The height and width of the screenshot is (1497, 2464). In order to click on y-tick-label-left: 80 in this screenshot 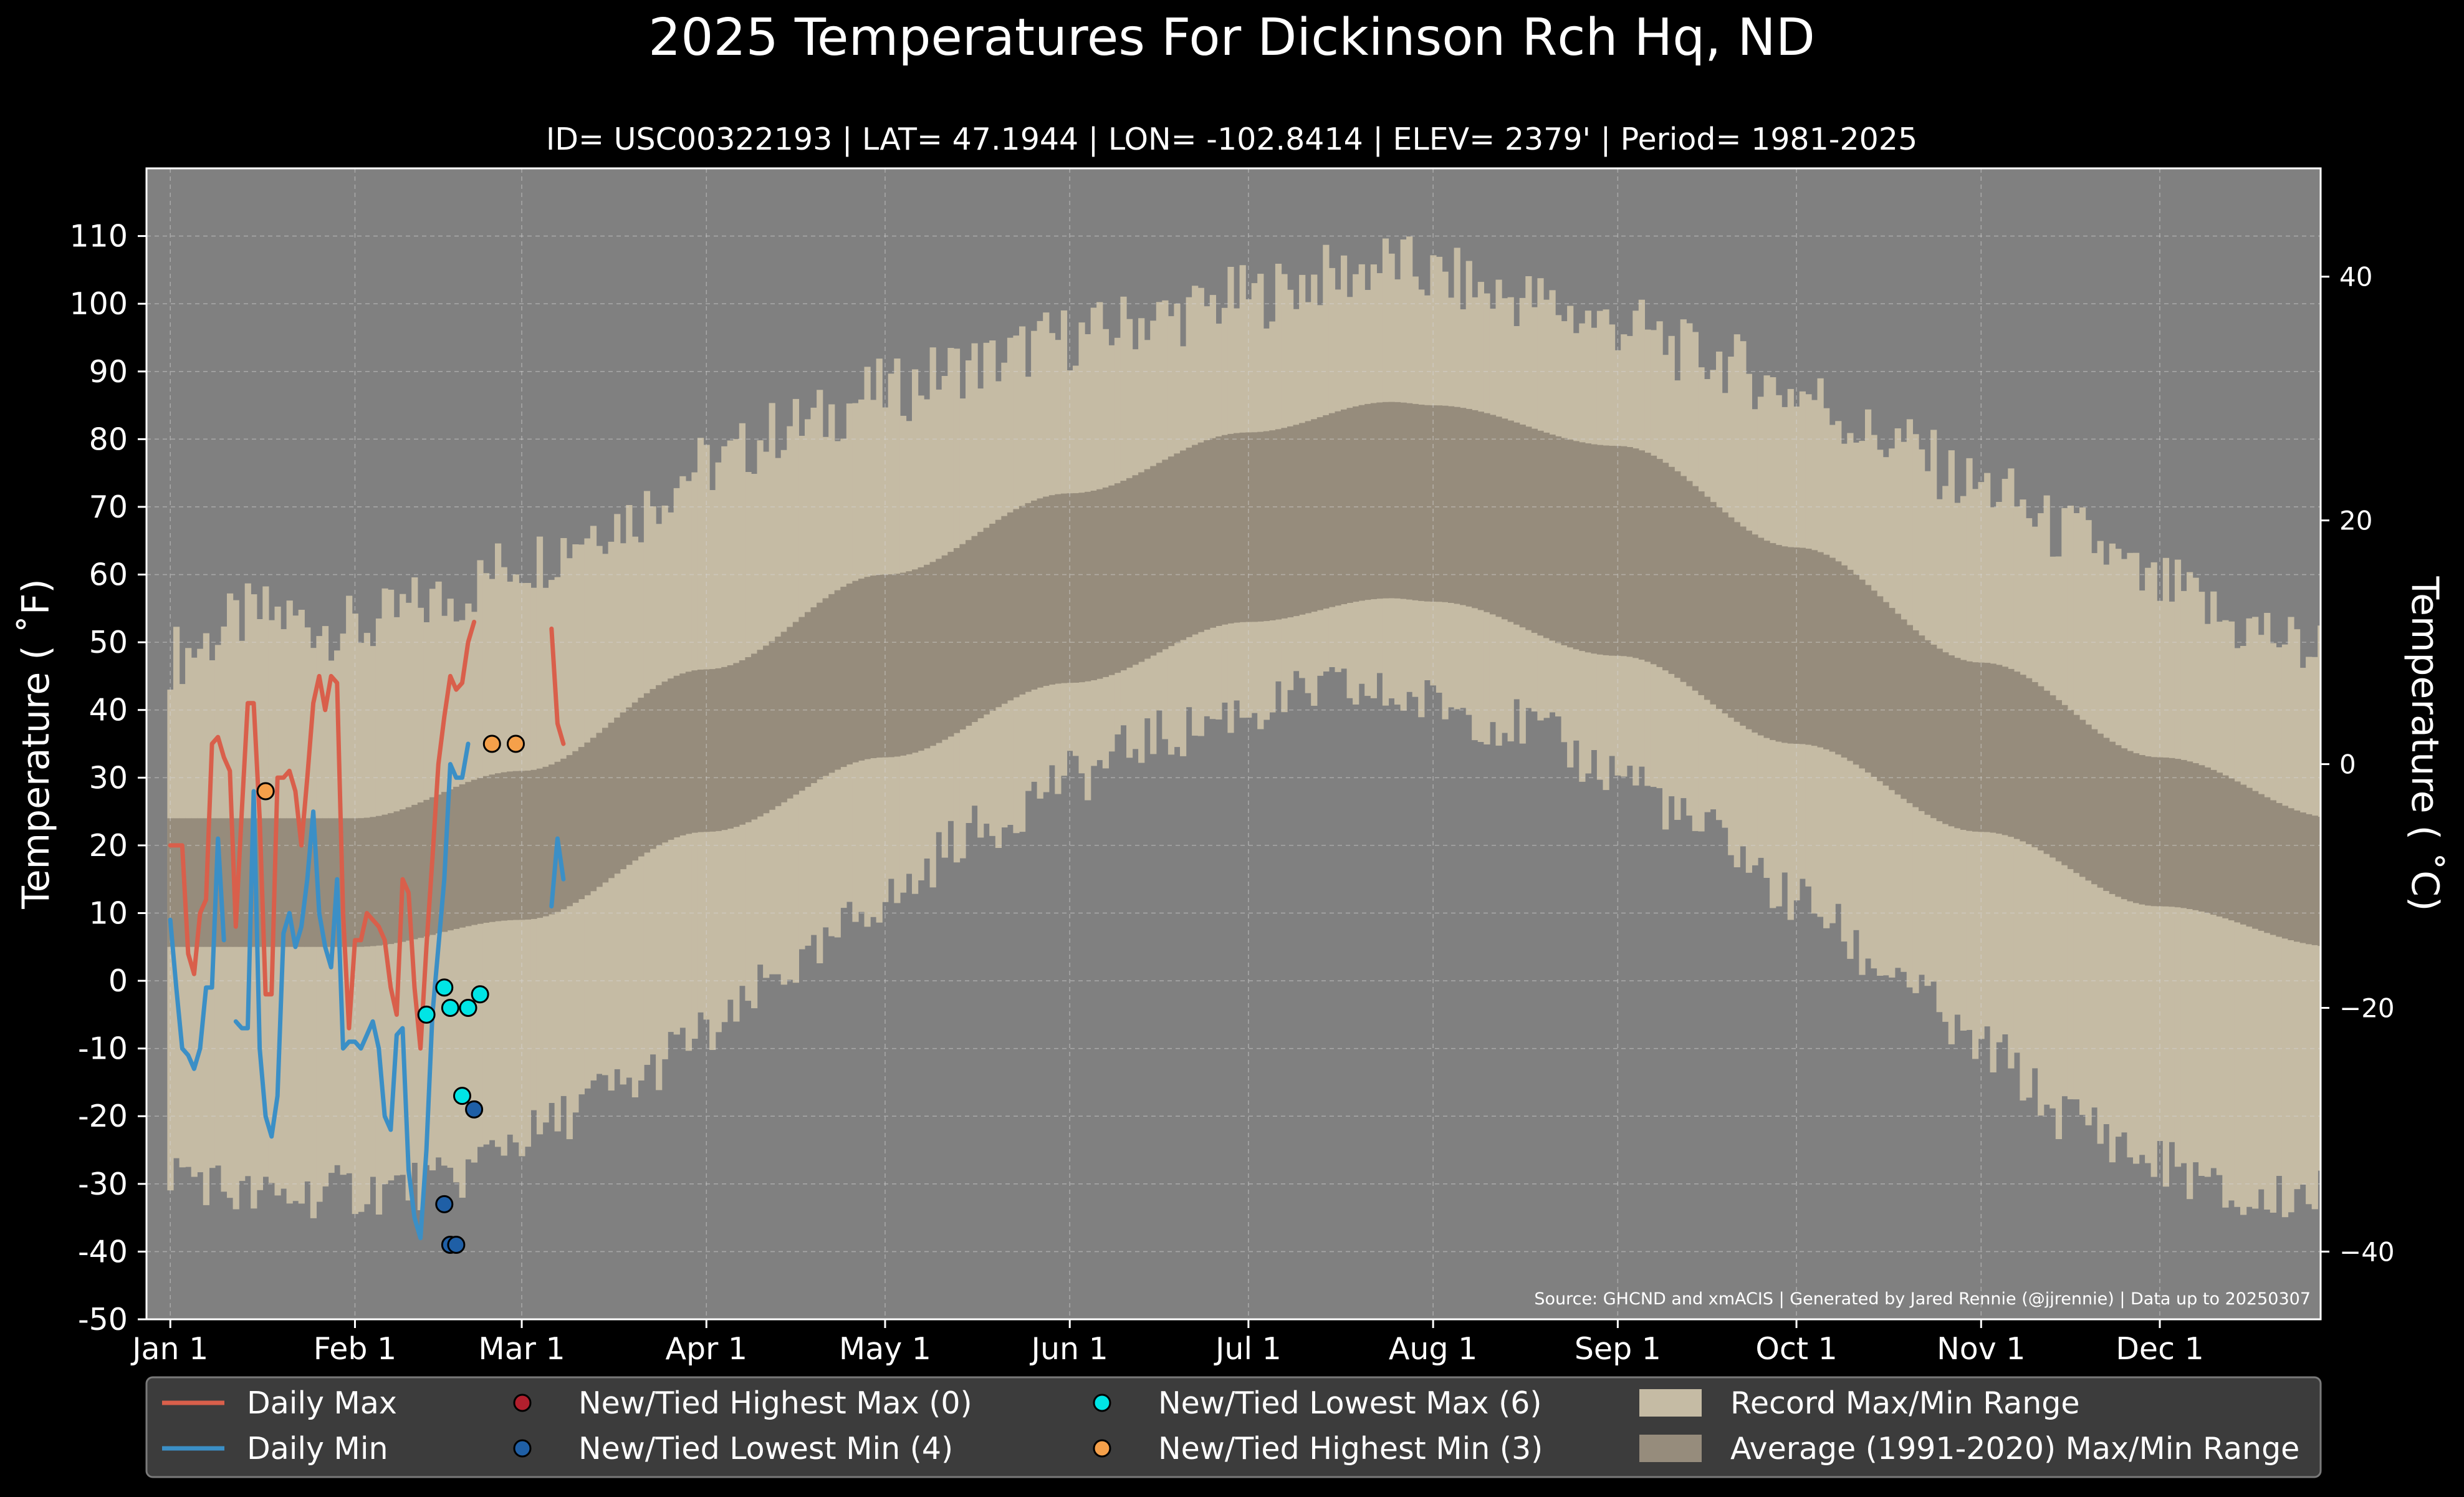, I will do `click(109, 439)`.